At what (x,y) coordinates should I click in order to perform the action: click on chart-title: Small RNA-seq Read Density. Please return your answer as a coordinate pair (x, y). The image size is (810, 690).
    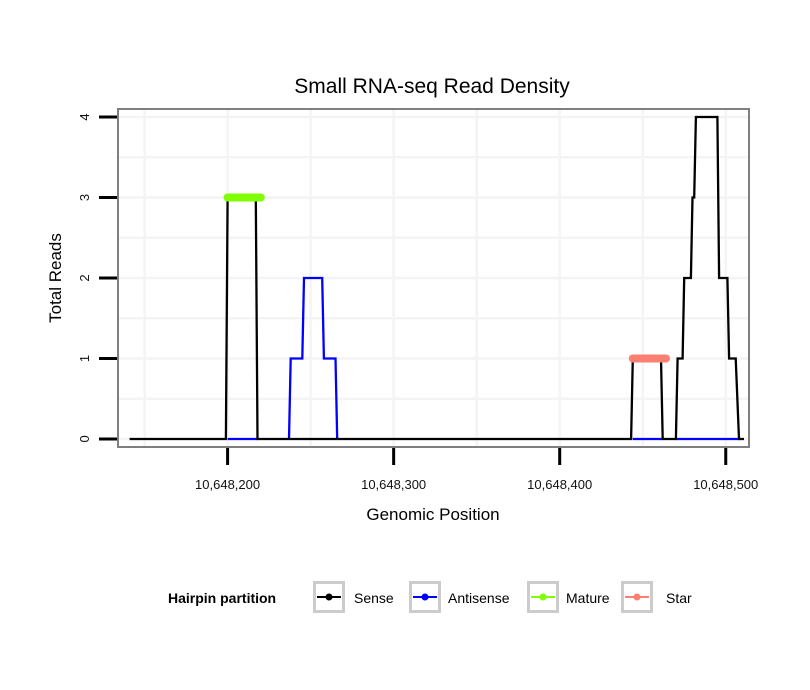
    Looking at the image, I should click on (432, 86).